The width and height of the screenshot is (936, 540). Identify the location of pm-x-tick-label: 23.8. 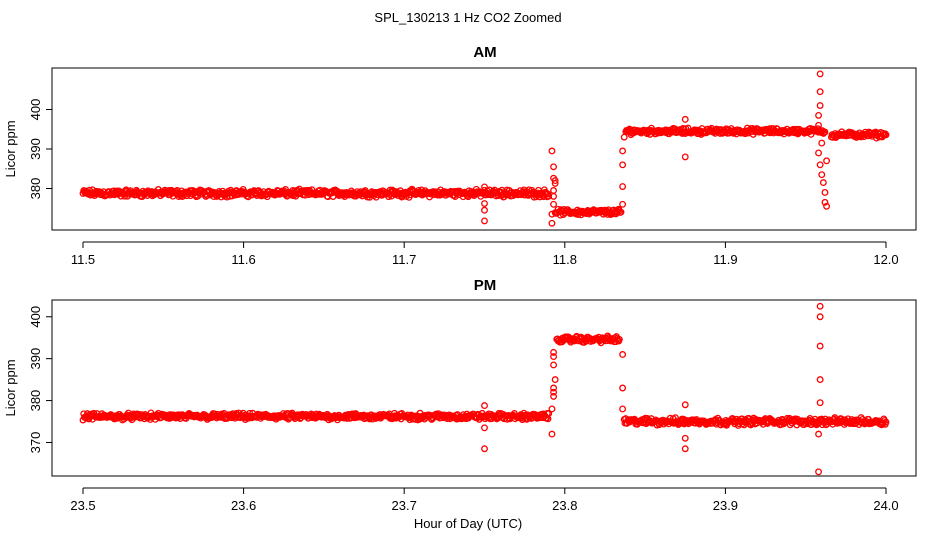
(564, 505).